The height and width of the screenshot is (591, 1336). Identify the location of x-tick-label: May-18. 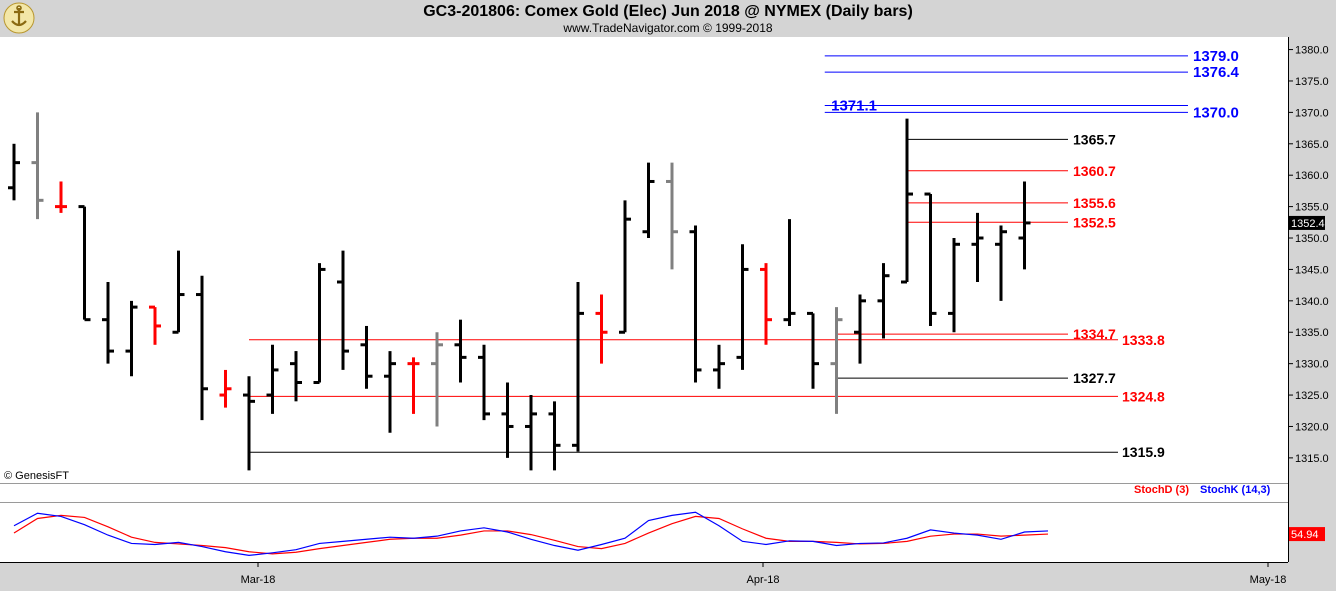
(1268, 580).